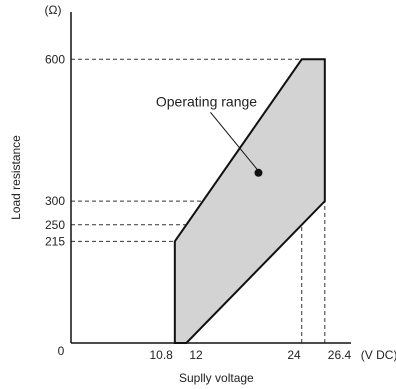 Image resolution: width=396 pixels, height=389 pixels. What do you see at coordinates (258, 172) in the screenshot?
I see `annotation-marker-dot` at bounding box center [258, 172].